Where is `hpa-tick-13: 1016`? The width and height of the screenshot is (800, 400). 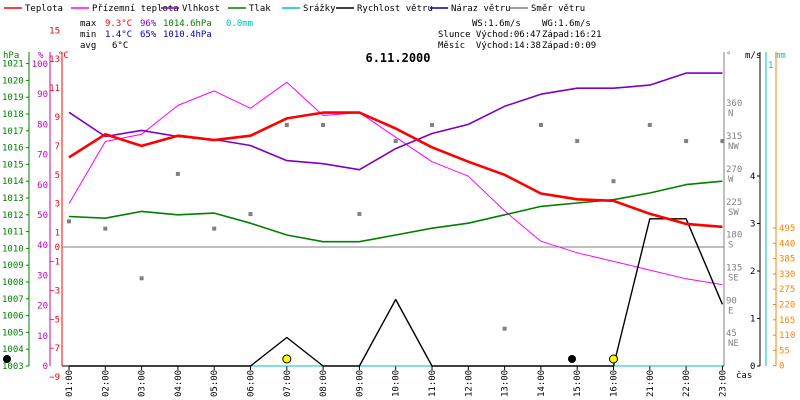 hpa-tick-13: 1016 is located at coordinates (13, 149).